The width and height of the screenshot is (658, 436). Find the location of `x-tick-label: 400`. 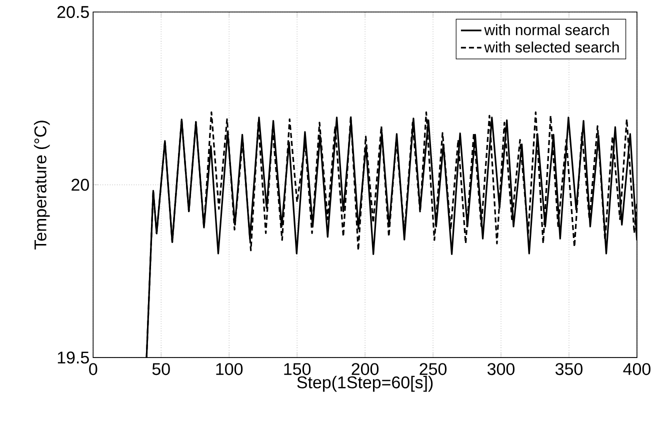

x-tick-label: 400 is located at coordinates (636, 369).